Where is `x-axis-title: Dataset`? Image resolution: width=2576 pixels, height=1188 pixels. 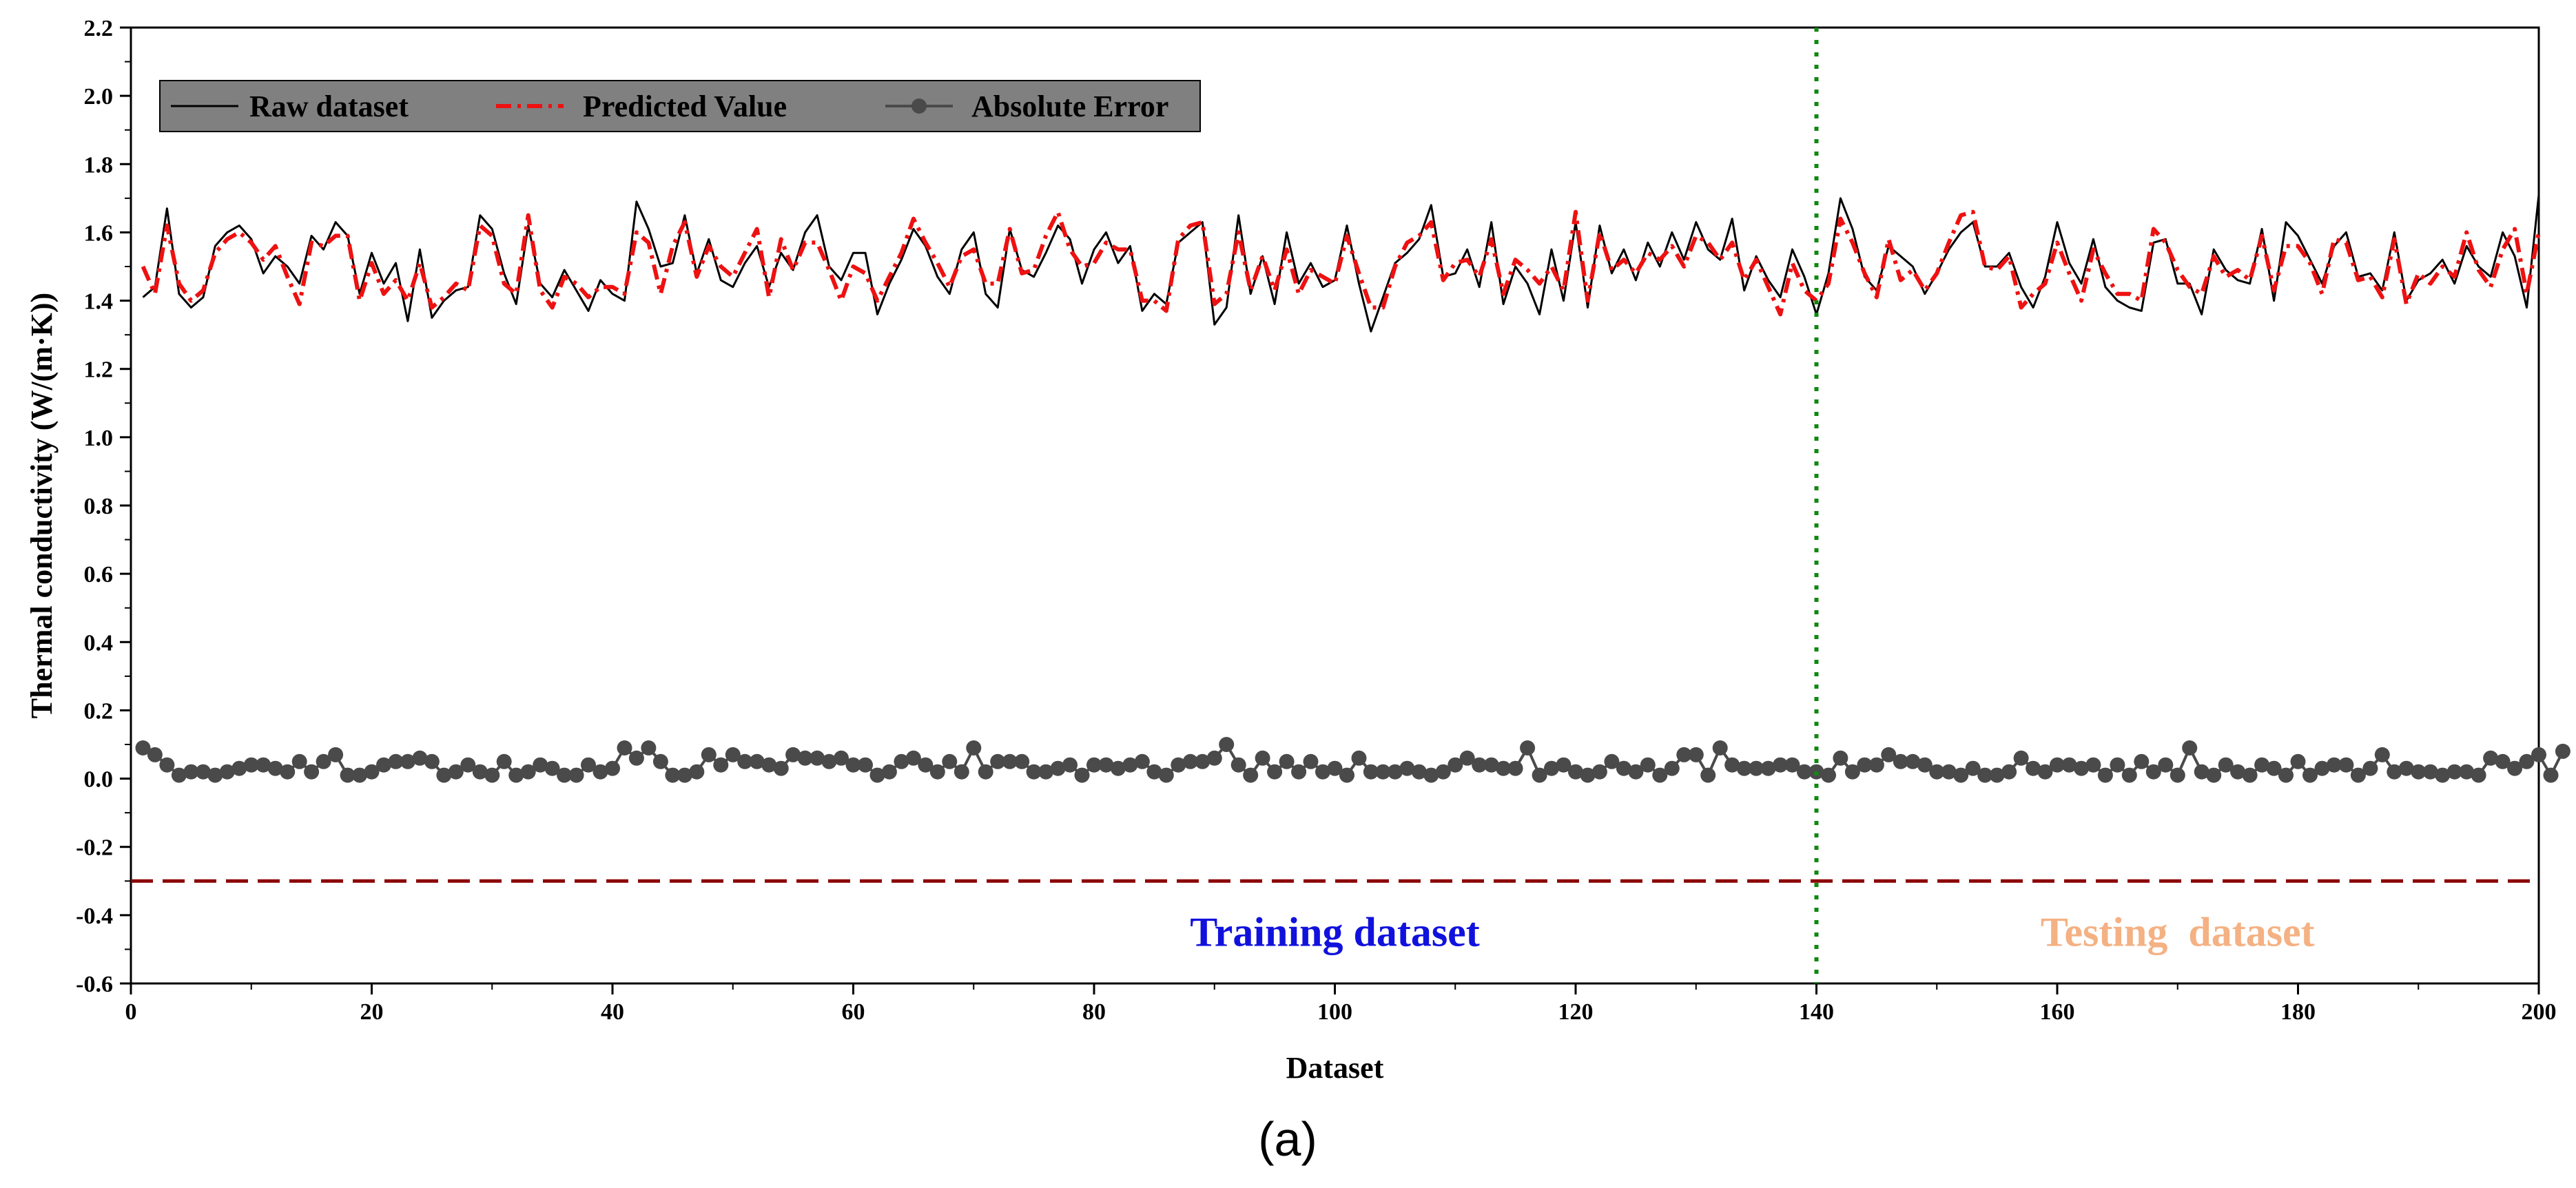
x-axis-title: Dataset is located at coordinates (1335, 1068).